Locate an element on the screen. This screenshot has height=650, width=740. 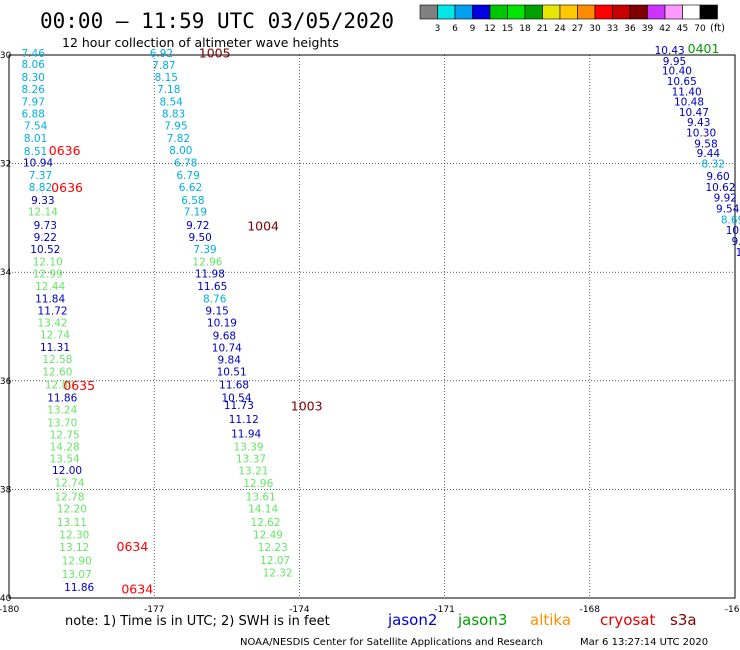
wave-height-value: 12.23 is located at coordinates (273, 548).